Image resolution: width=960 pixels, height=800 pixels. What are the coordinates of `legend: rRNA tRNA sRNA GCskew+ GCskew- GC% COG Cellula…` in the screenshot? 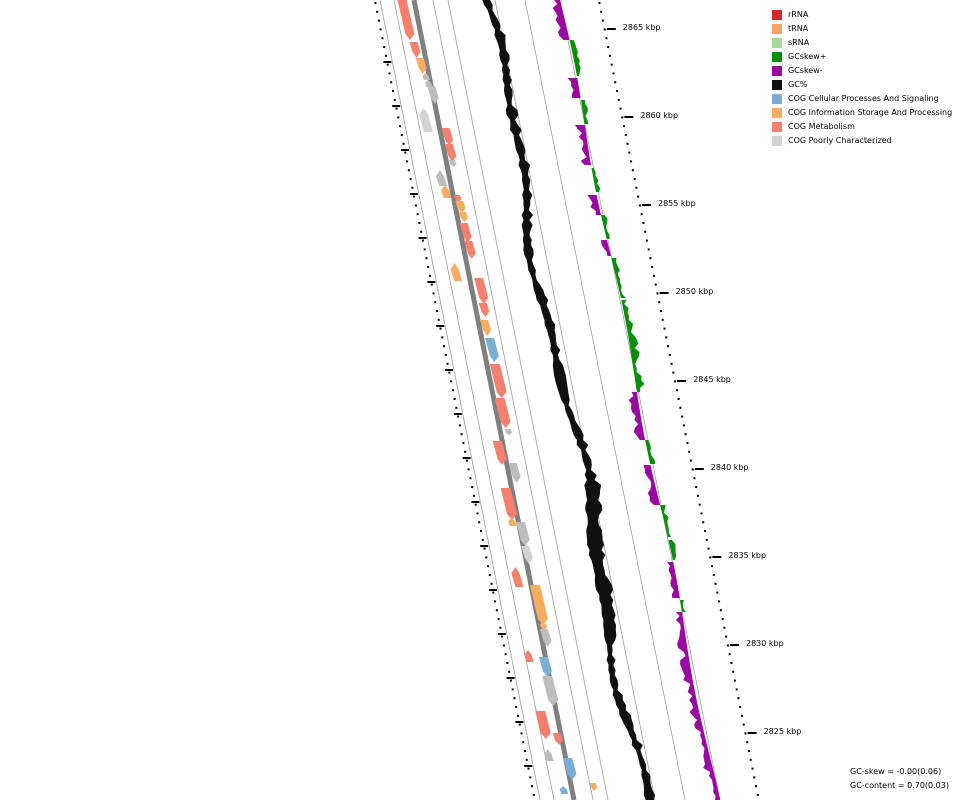 It's located at (862, 78).